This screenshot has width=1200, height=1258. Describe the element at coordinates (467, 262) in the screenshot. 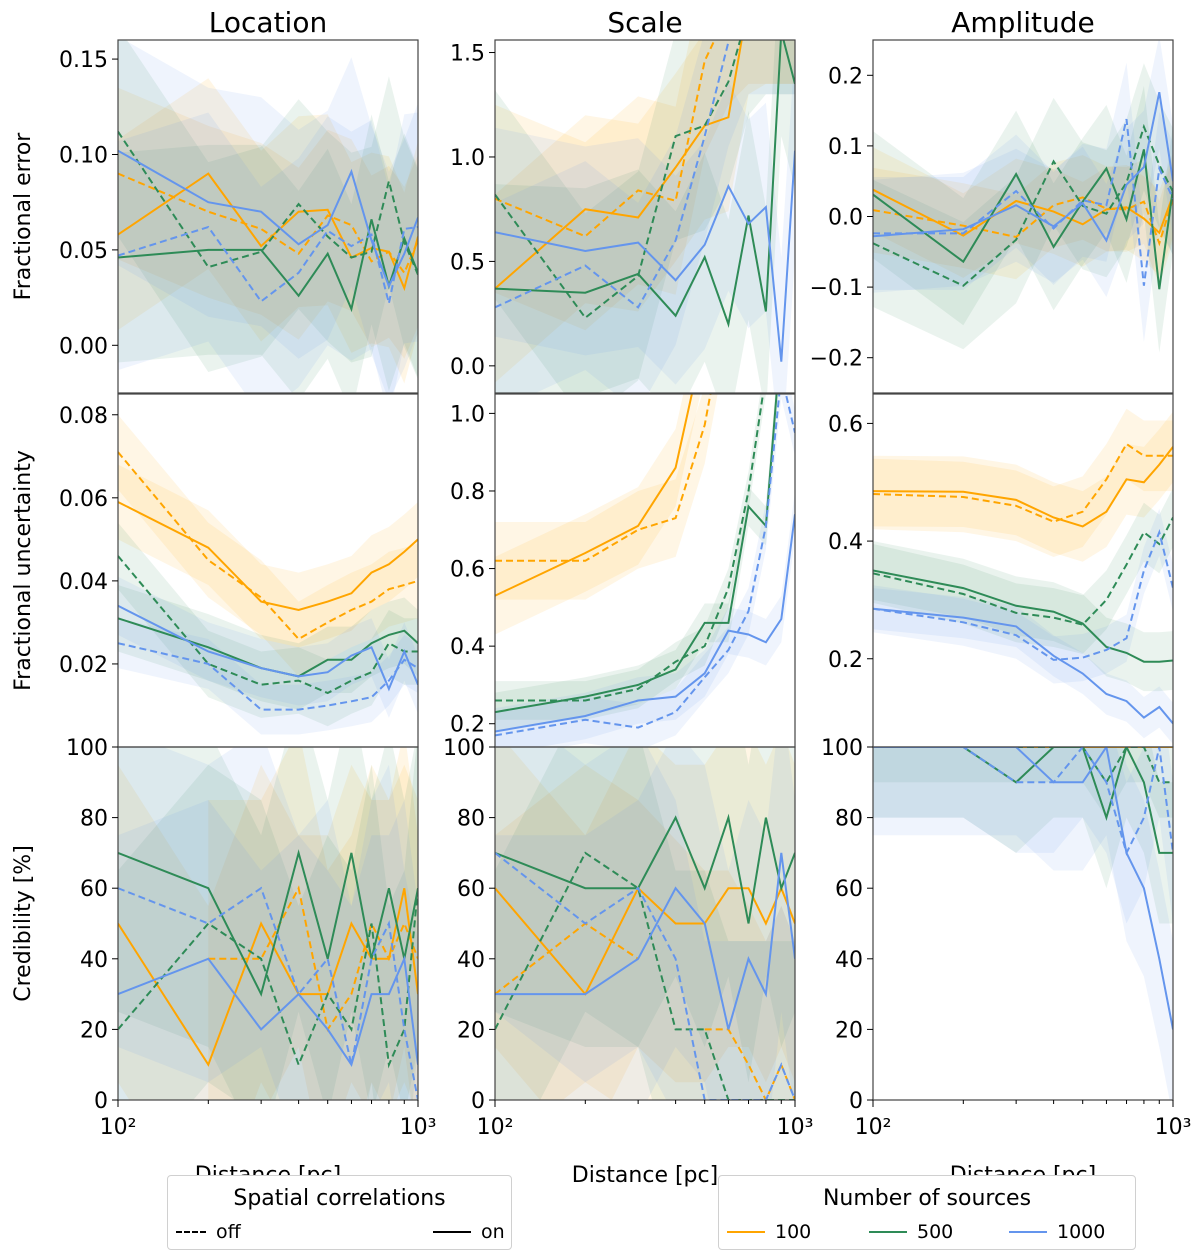

I see `y-tick-label: 0.5` at that location.